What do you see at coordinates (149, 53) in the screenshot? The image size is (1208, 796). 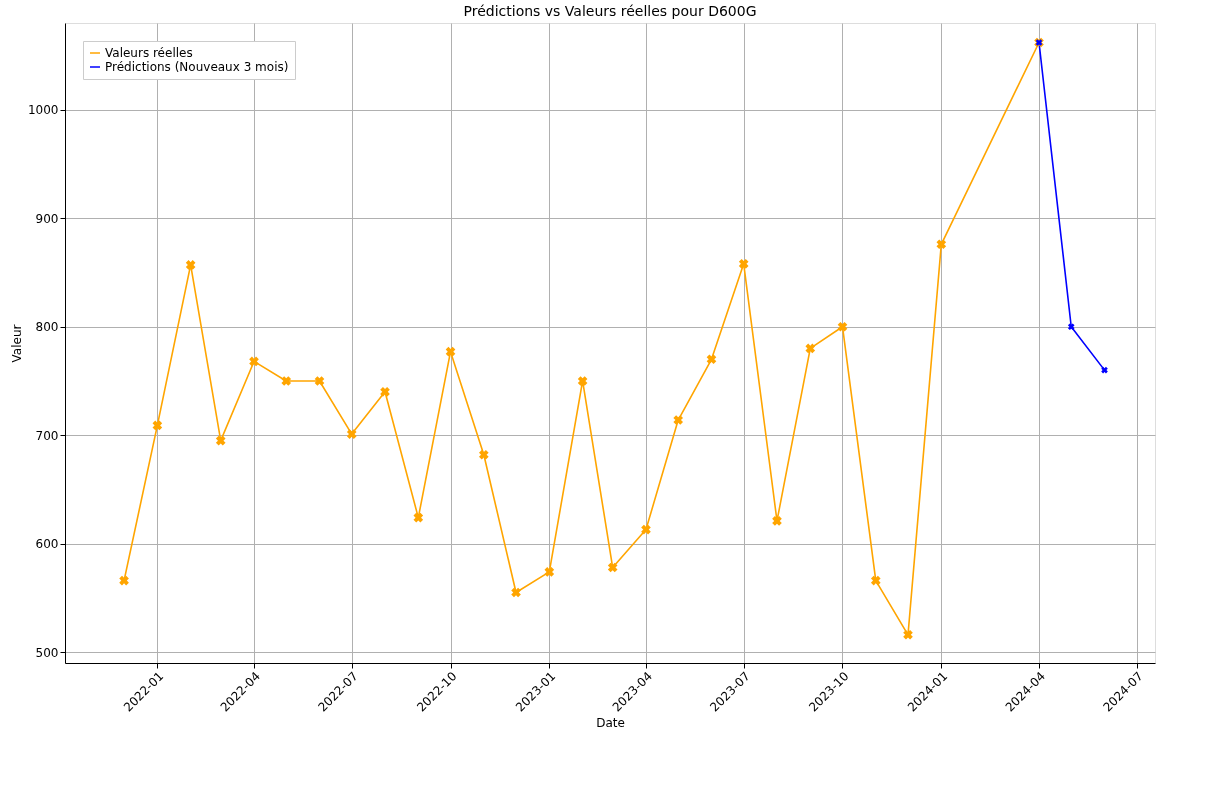 I see `legend-label: Valeurs réelles` at bounding box center [149, 53].